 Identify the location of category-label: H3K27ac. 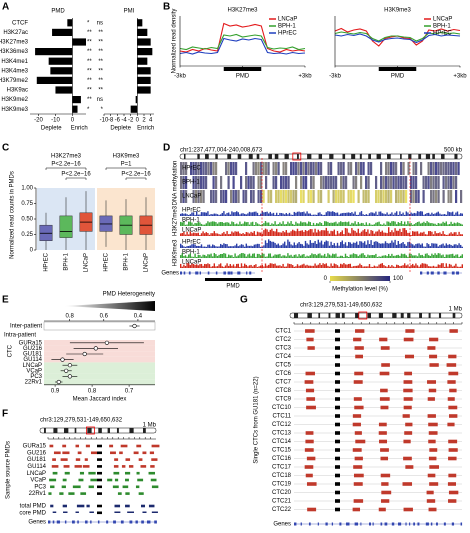
(15, 33).